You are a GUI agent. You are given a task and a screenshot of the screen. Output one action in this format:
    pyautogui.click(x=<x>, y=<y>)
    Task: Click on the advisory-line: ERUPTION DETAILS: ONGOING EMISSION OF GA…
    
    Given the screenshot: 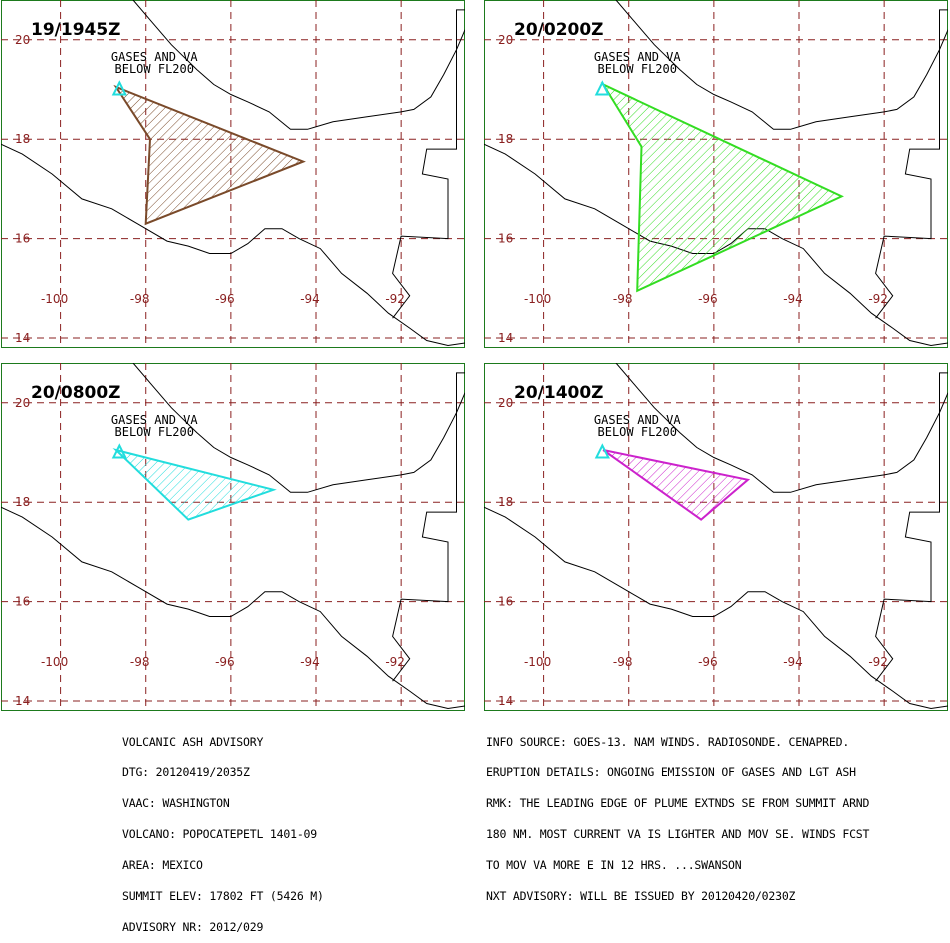 What is the action you would take?
    pyautogui.click(x=671, y=772)
    